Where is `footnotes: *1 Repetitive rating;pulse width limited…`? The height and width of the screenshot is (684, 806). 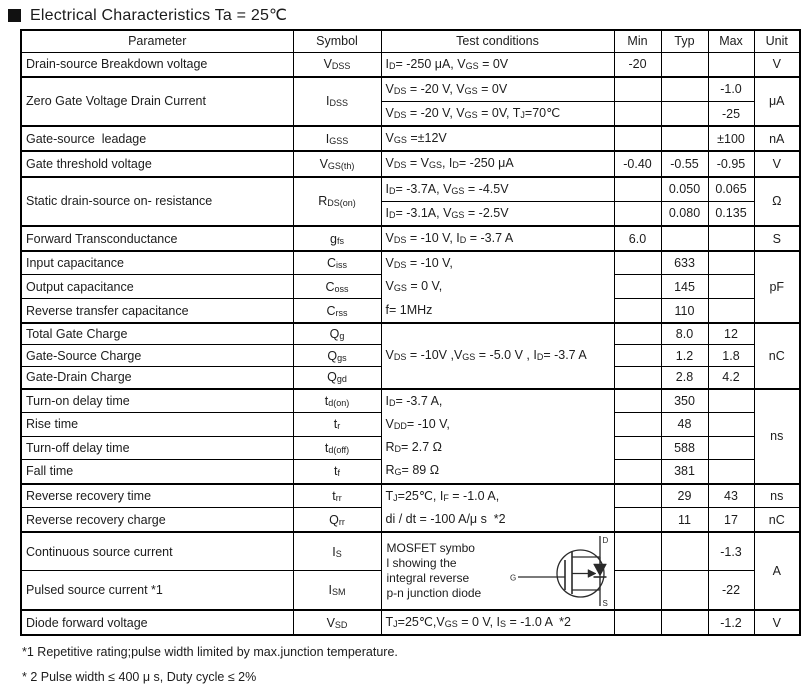
footnotes: *1 Repetitive rating;pulse width limited… is located at coordinates (414, 664).